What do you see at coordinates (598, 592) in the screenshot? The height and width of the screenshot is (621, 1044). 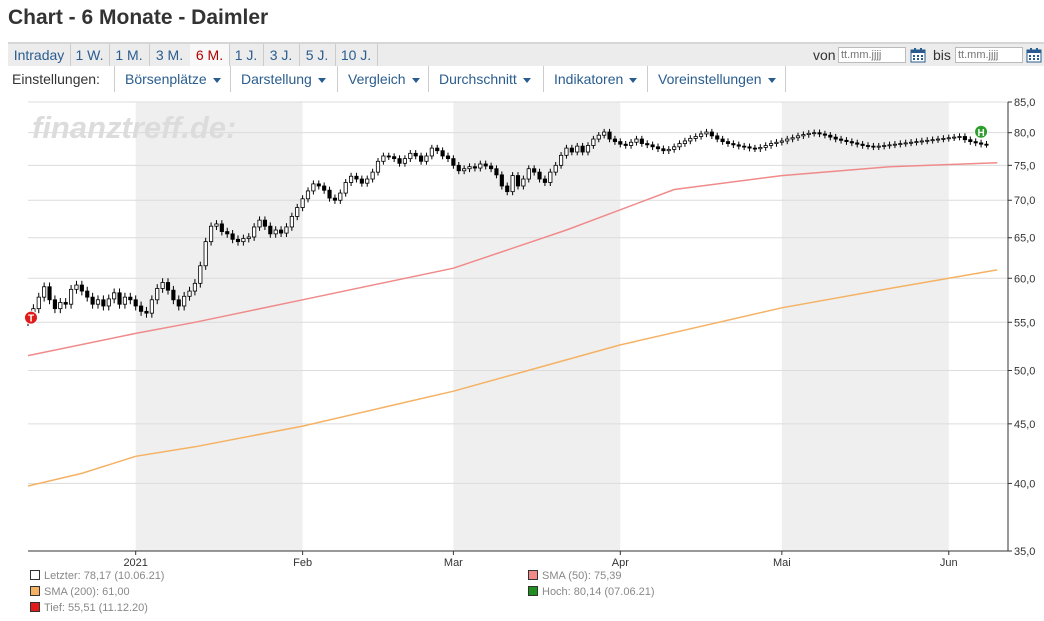 I see `legend-text: Hoch: 80,14 (07.06.21)` at bounding box center [598, 592].